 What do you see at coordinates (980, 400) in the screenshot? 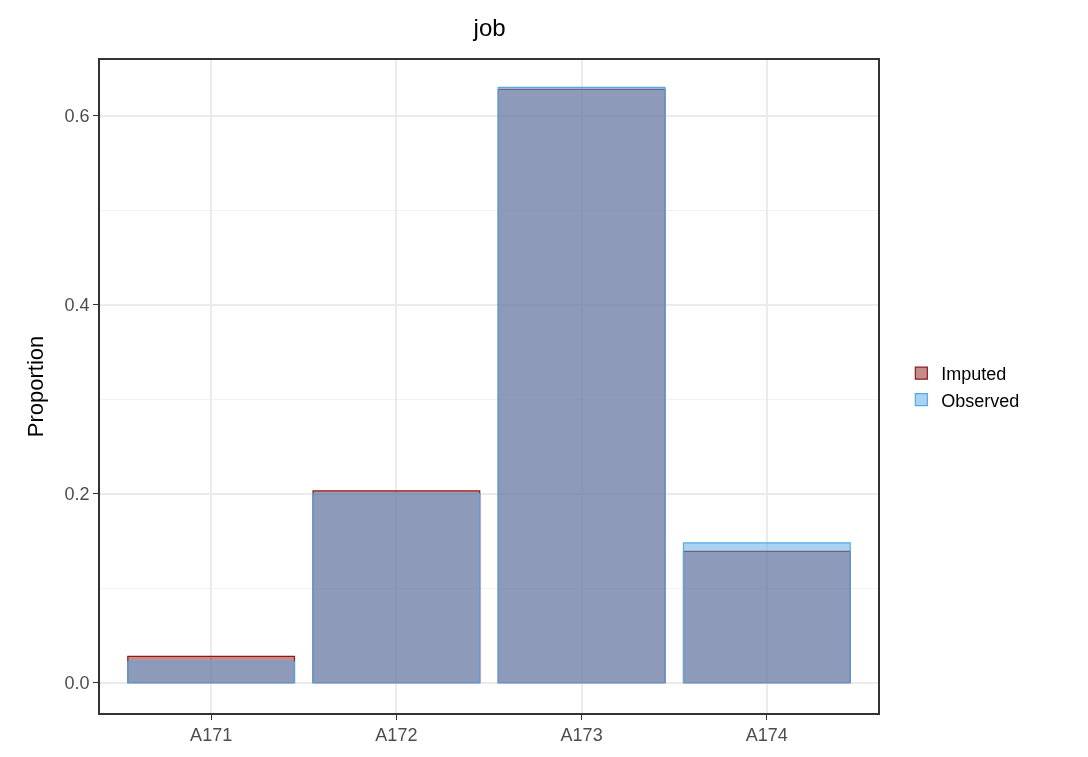
I see `legend-label: Observed` at bounding box center [980, 400].